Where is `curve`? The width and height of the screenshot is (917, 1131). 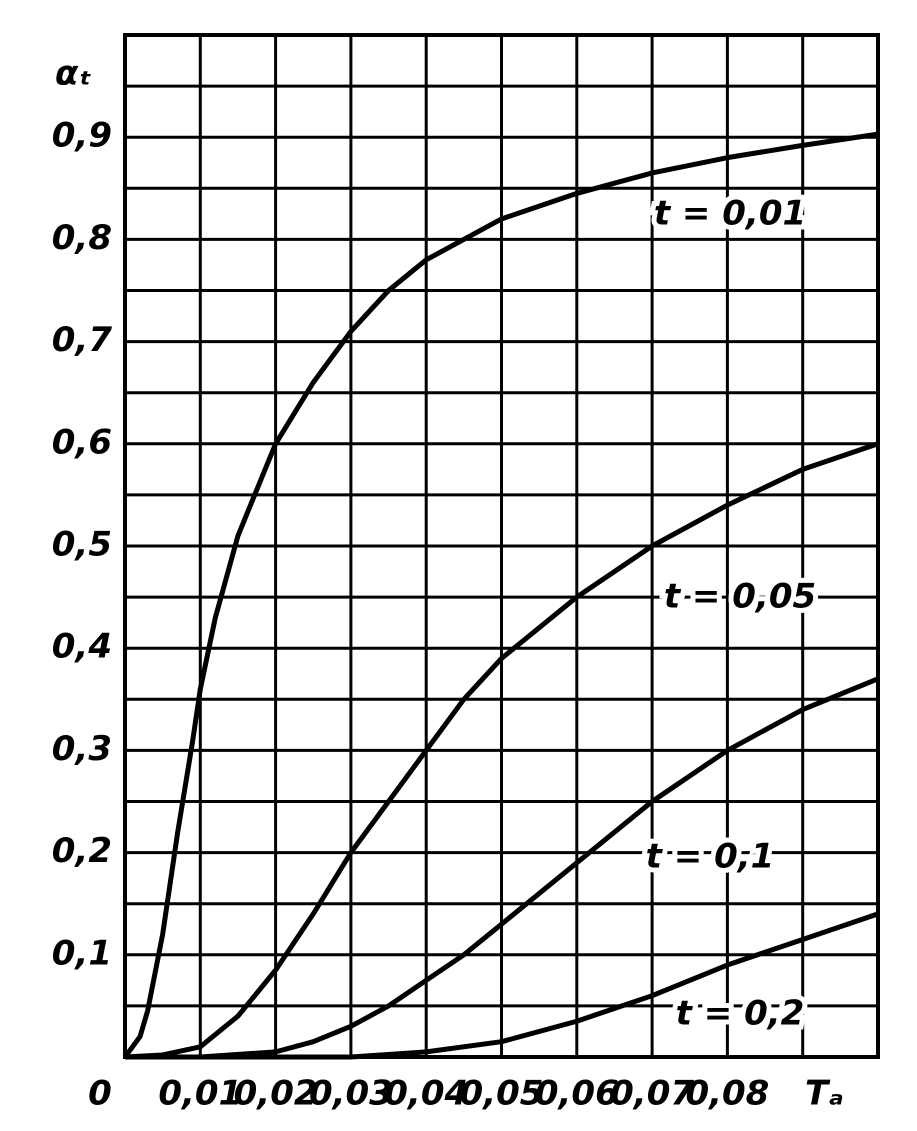 curve is located at coordinates (502, 985).